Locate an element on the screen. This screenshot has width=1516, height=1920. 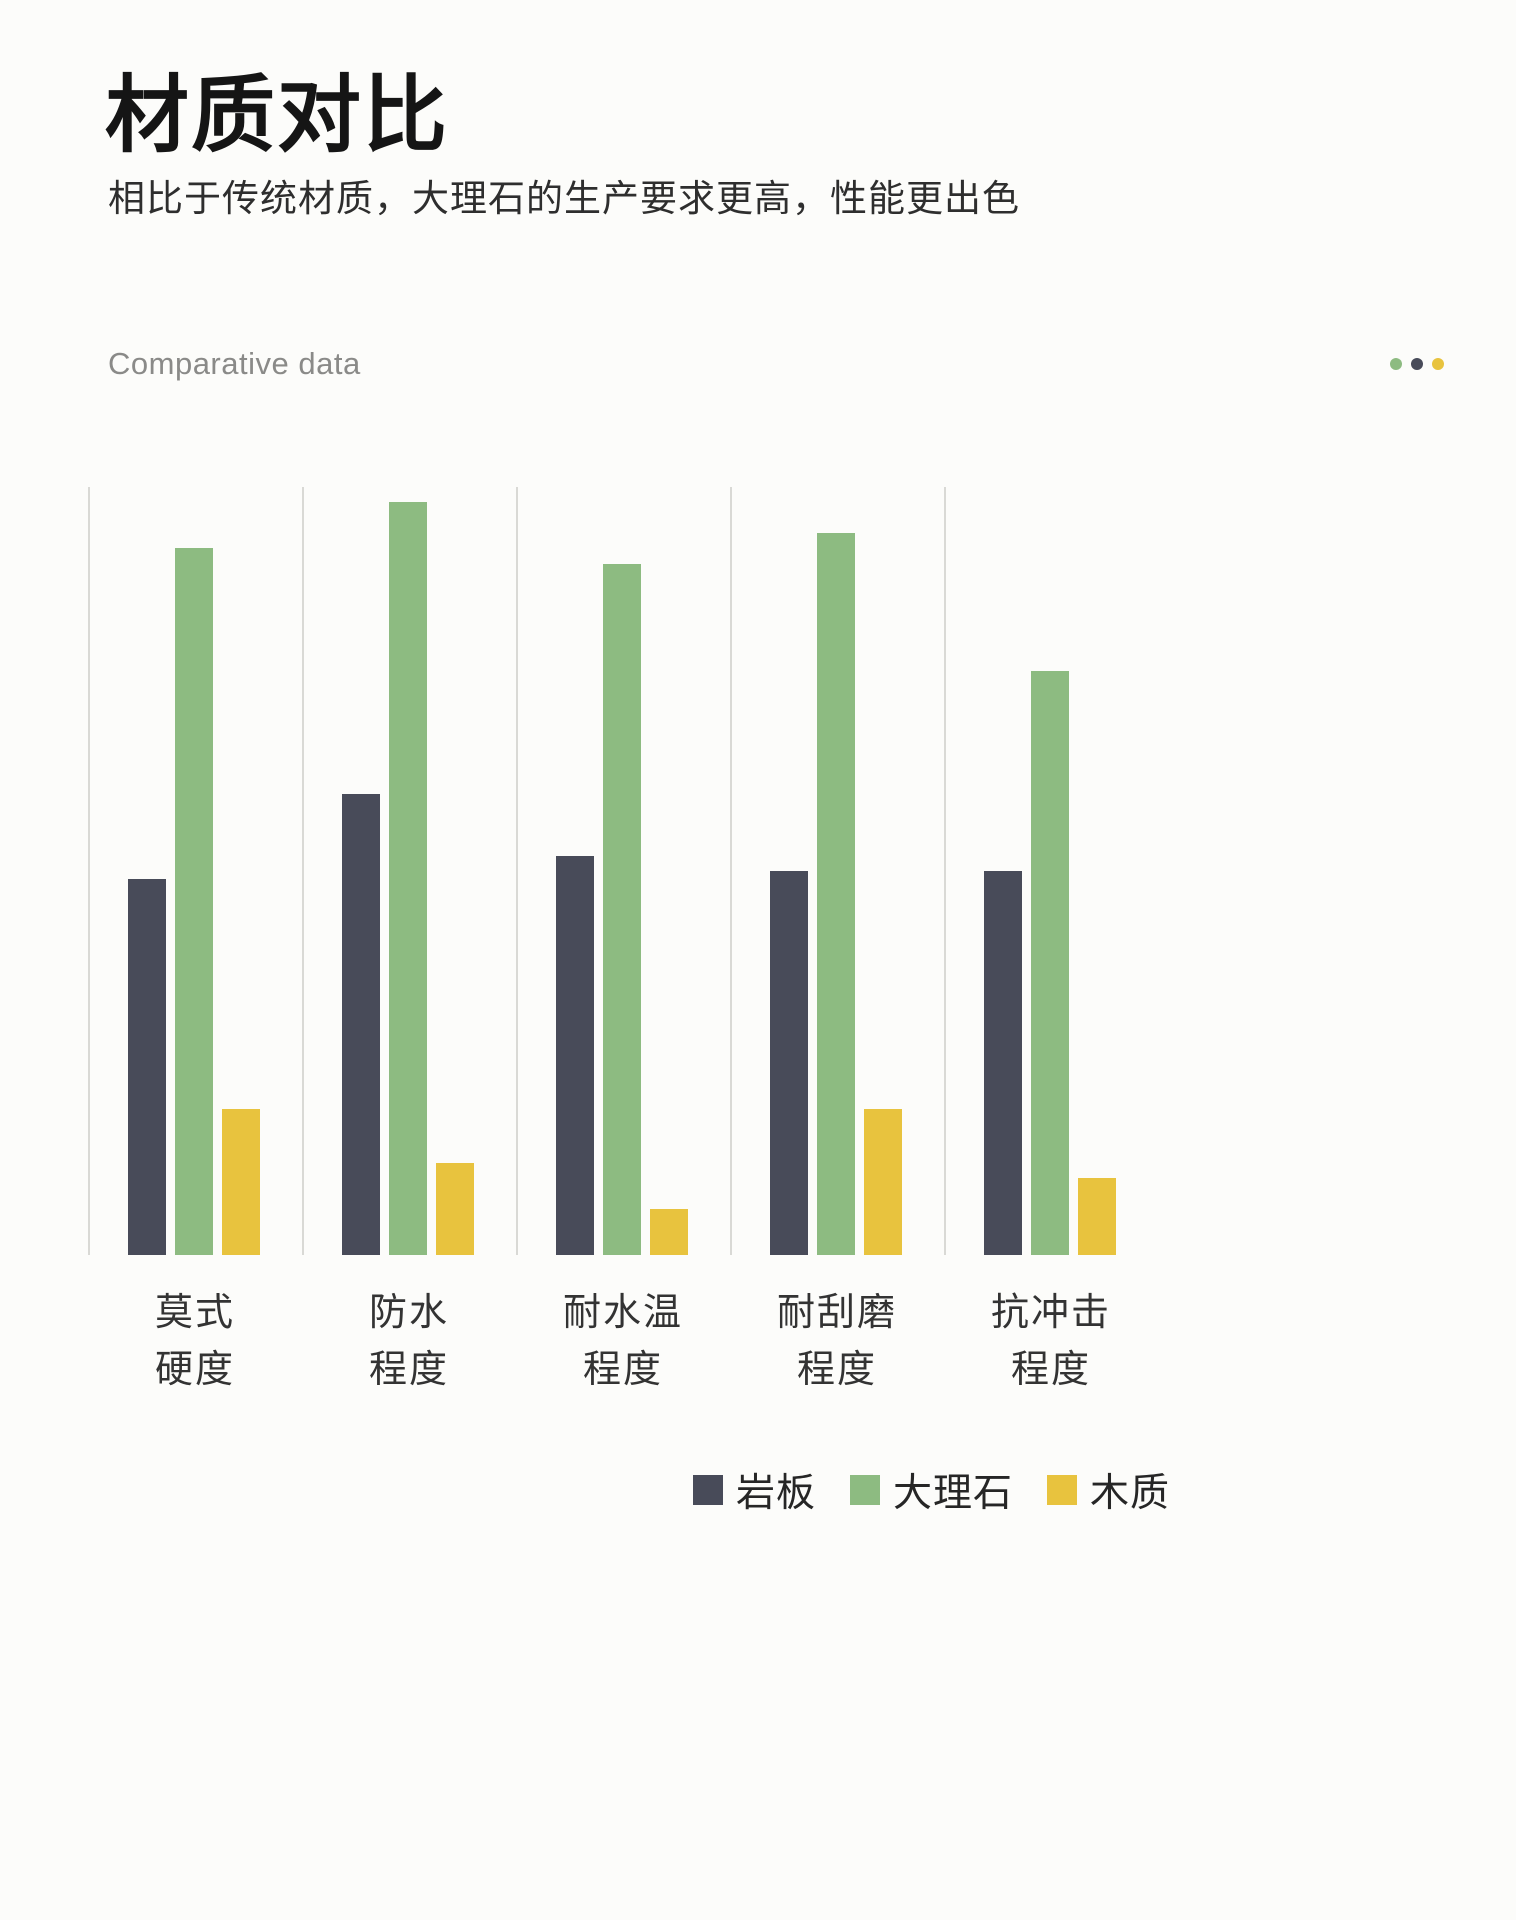
legend-label: 大理石 is located at coordinates (952, 1493).